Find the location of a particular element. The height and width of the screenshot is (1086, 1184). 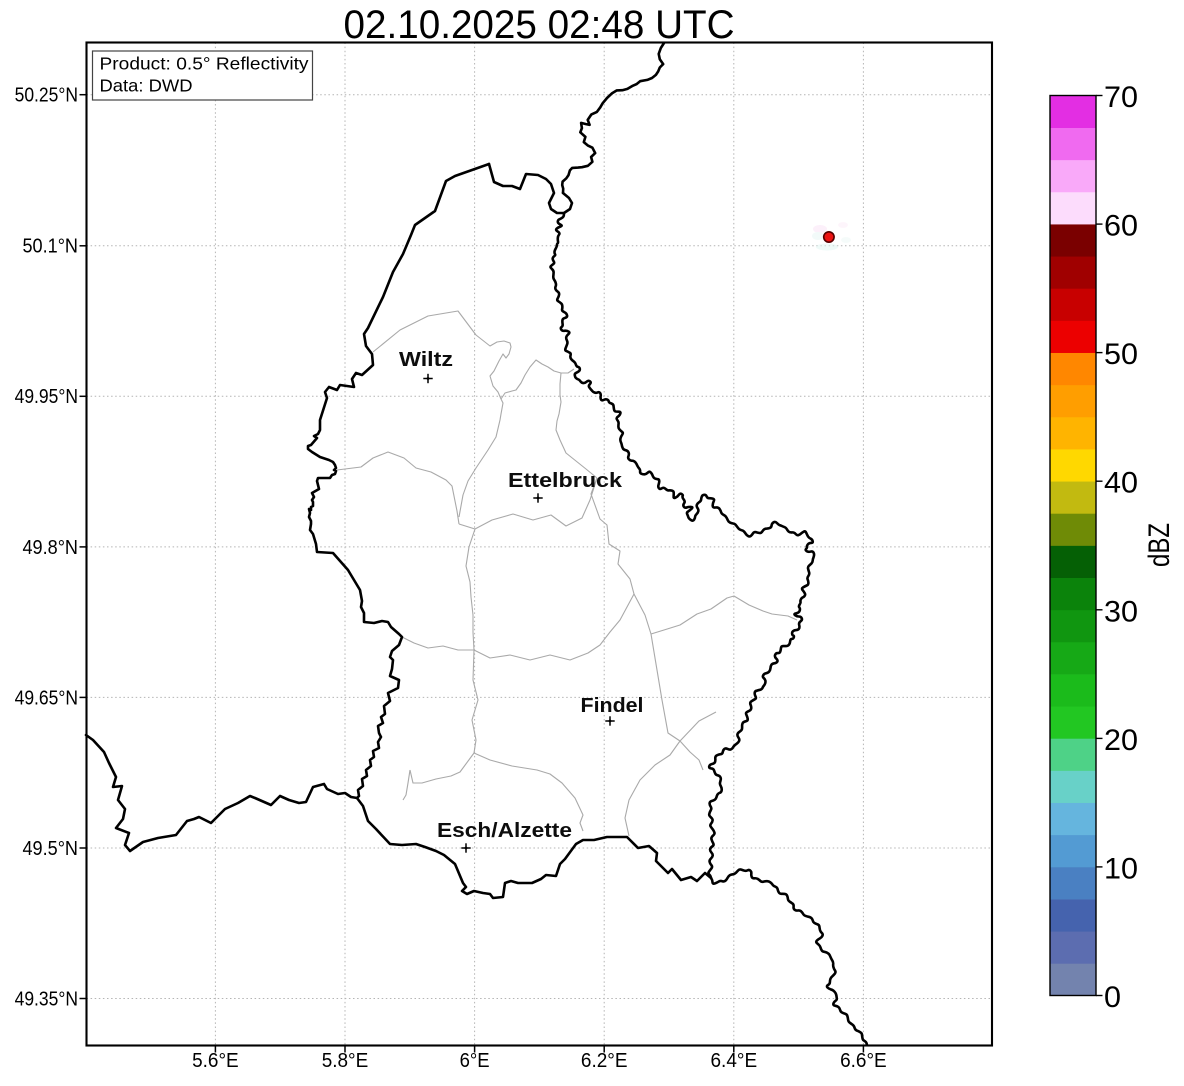

svg-text: 02.10.2025 02:48 UTC is located at coordinates (539, 25).